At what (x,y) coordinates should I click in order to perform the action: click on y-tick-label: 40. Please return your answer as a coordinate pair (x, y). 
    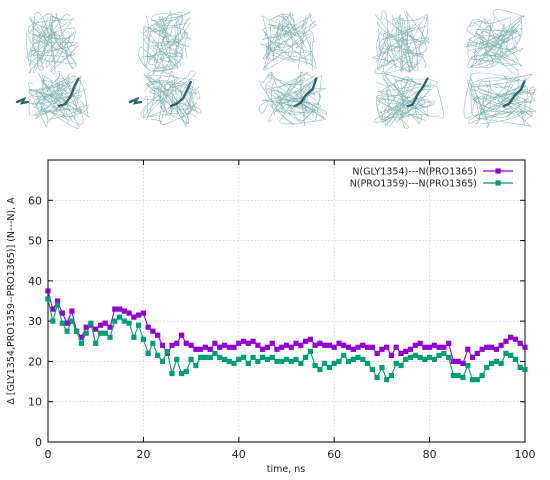
    Looking at the image, I should click on (35, 281).